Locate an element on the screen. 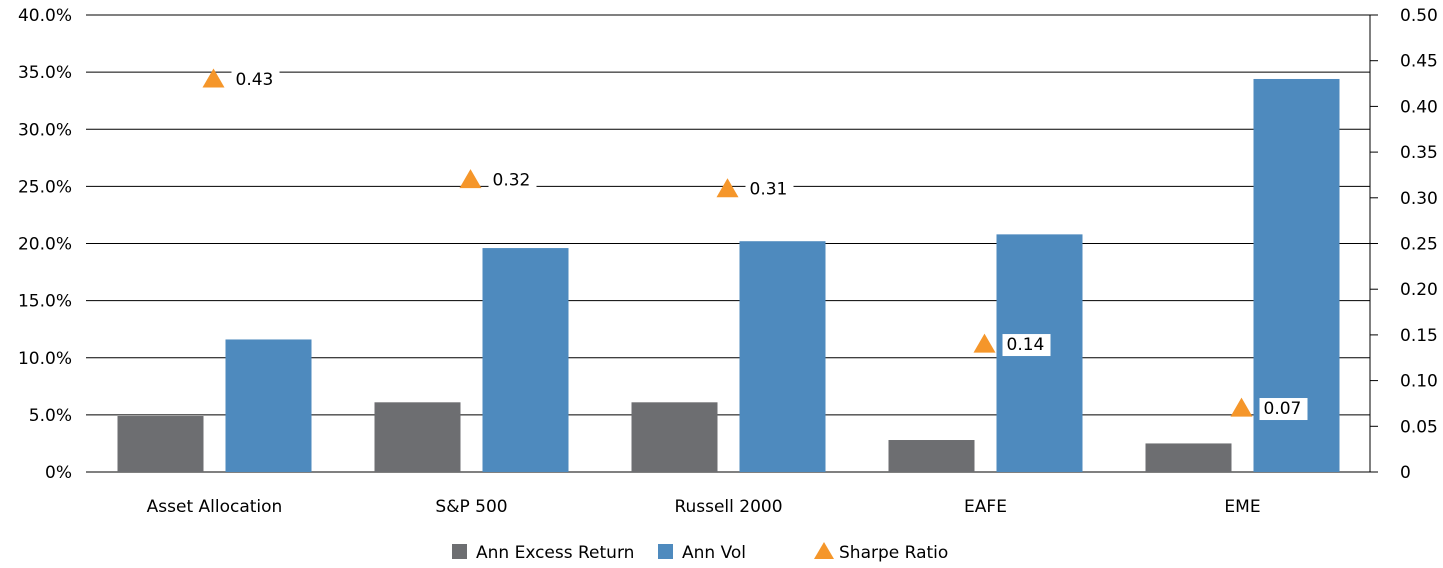 Image resolution: width=1443 pixels, height=568 pixels. sharpe-data-label: 0.14 is located at coordinates (1026, 345).